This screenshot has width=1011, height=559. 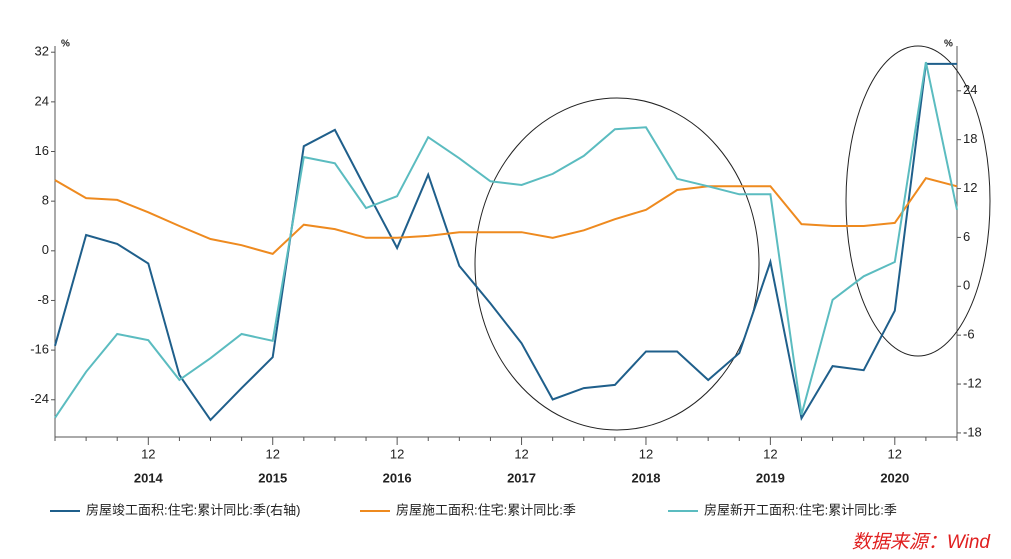 I want to click on y2-tick-label: -12, so click(x=972, y=382).